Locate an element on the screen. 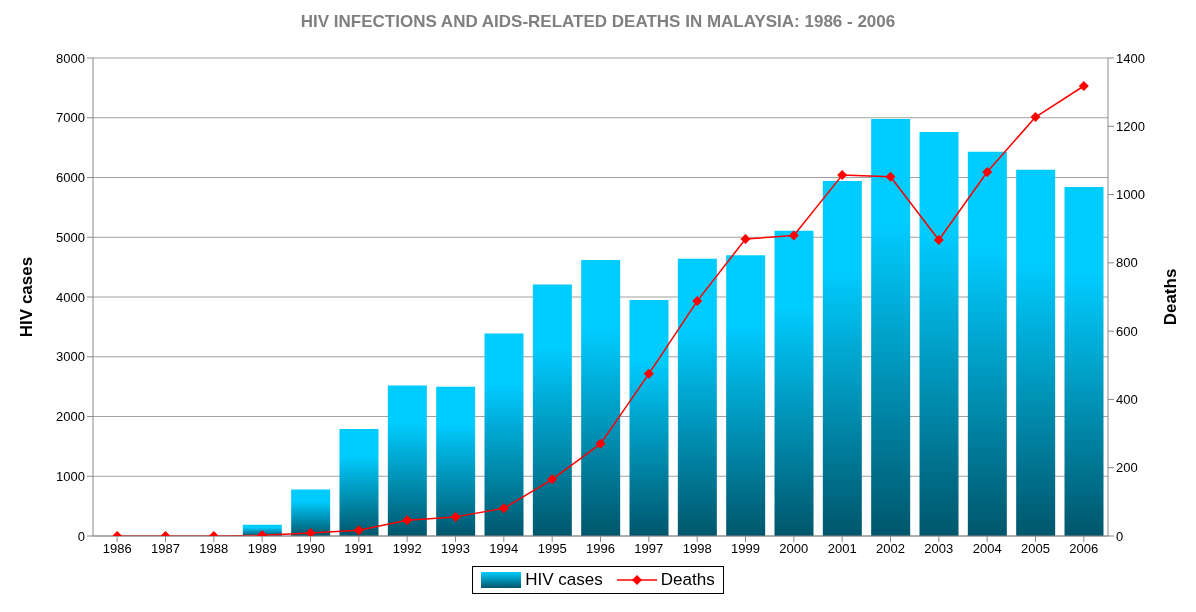 This screenshot has width=1196, height=612. y2-tick-label: 1200 is located at coordinates (1130, 126).